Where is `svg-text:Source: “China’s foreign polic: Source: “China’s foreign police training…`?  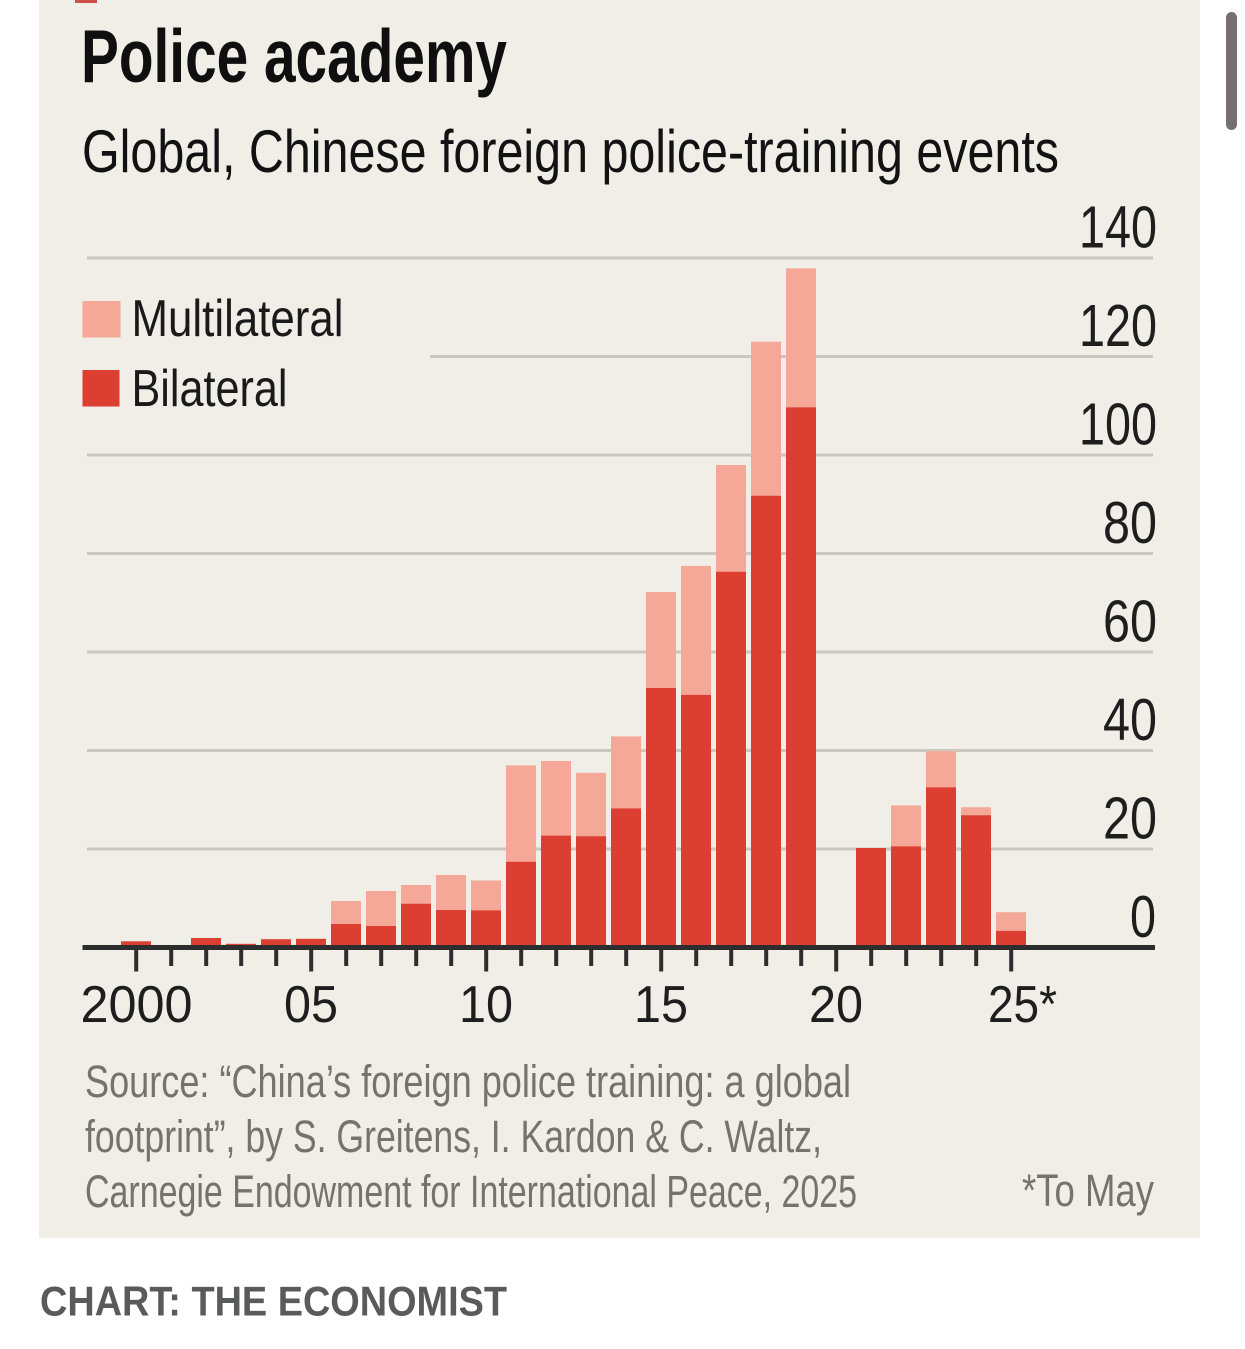
svg-text:Source: “China’s foreign polic: Source: “China’s foreign police training… is located at coordinates (468, 1081).